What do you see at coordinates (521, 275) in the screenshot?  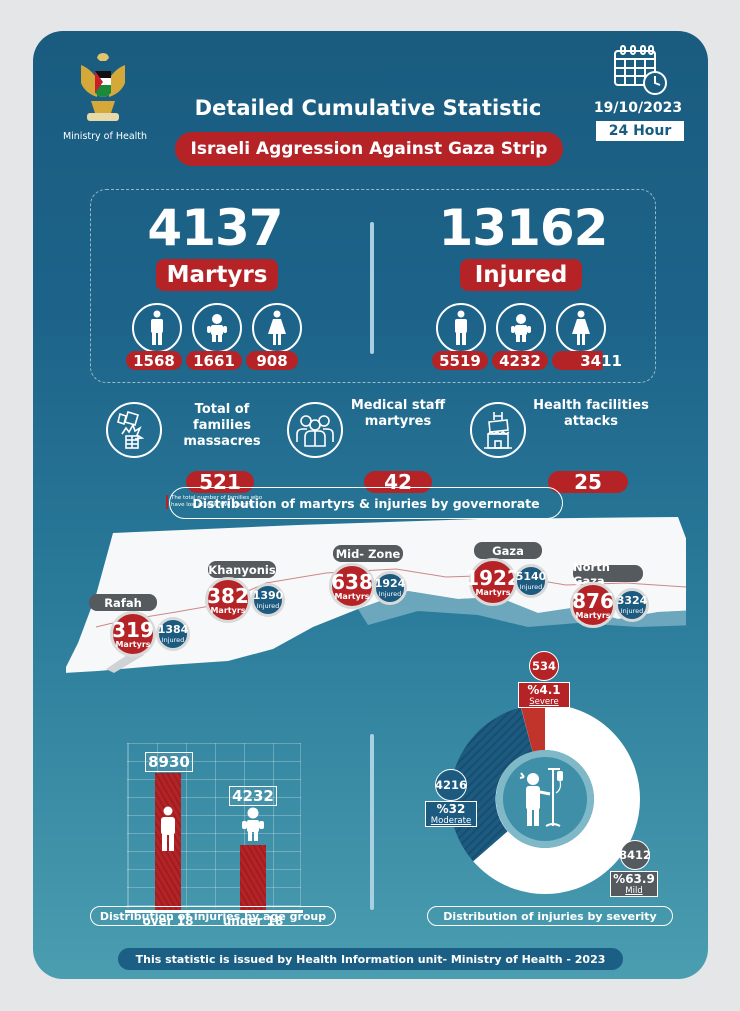 I see `injured-label: Injured` at bounding box center [521, 275].